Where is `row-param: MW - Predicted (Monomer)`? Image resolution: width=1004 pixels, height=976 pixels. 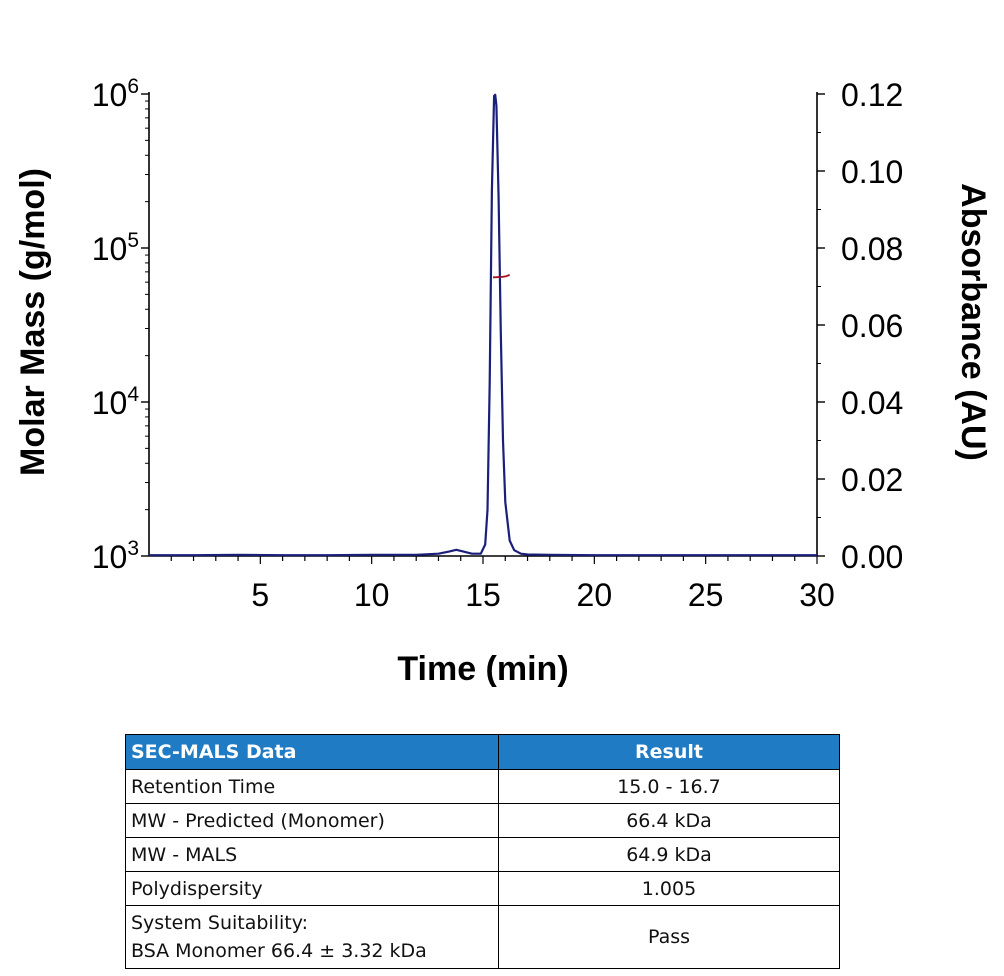
row-param: MW - Predicted (Monomer) is located at coordinates (312, 820).